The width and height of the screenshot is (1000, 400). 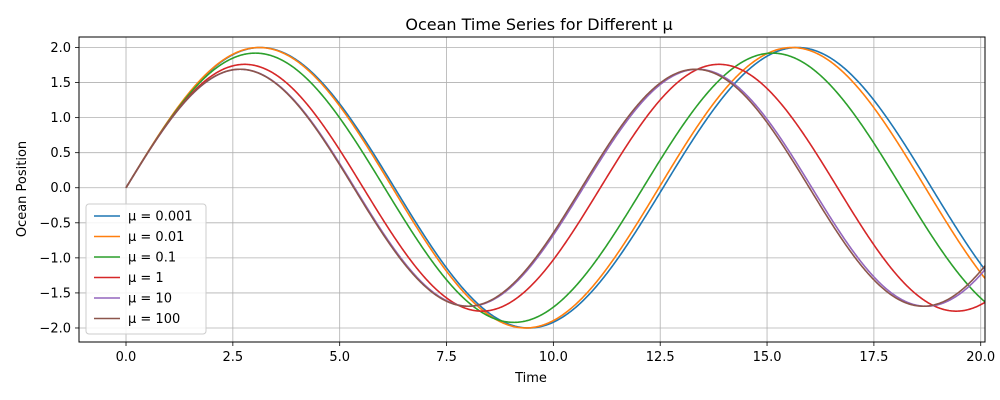 I want to click on x-tick-label: 2.5, so click(x=233, y=357).